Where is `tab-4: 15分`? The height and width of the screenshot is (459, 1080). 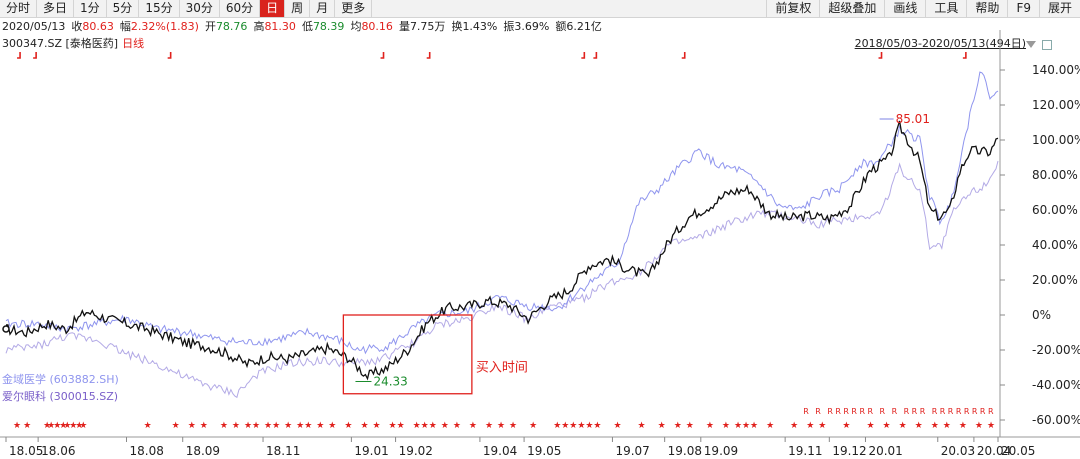 tab-4: 15分 is located at coordinates (159, 8).